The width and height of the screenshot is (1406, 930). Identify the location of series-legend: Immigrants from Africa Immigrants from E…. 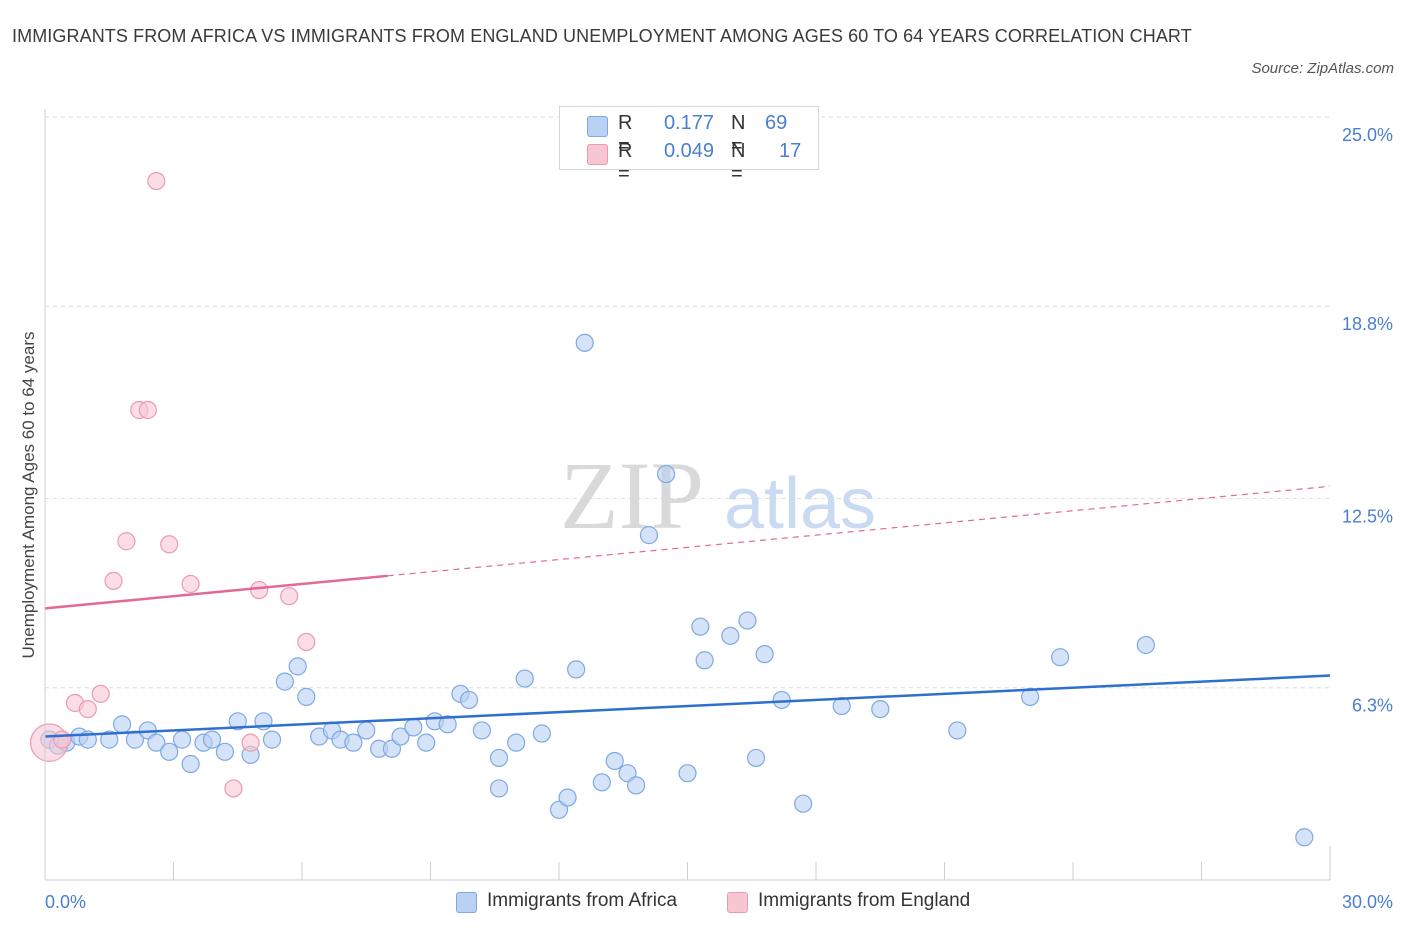
(703, 903).